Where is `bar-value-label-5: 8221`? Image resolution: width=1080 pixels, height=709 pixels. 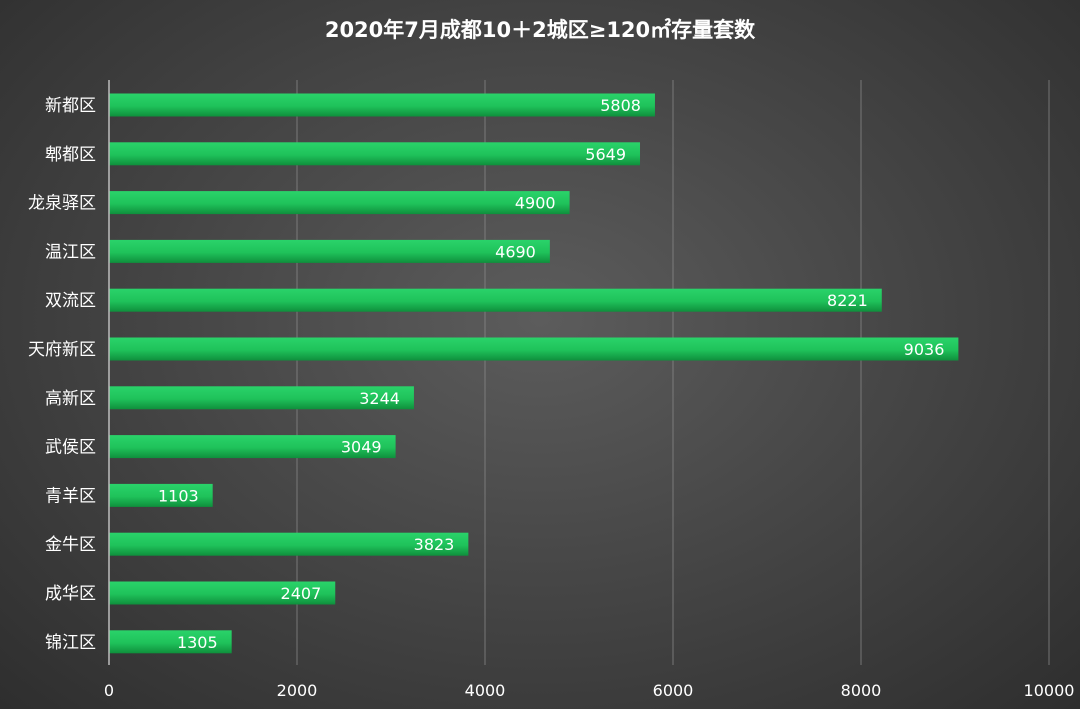
bar-value-label-5: 8221 is located at coordinates (847, 300).